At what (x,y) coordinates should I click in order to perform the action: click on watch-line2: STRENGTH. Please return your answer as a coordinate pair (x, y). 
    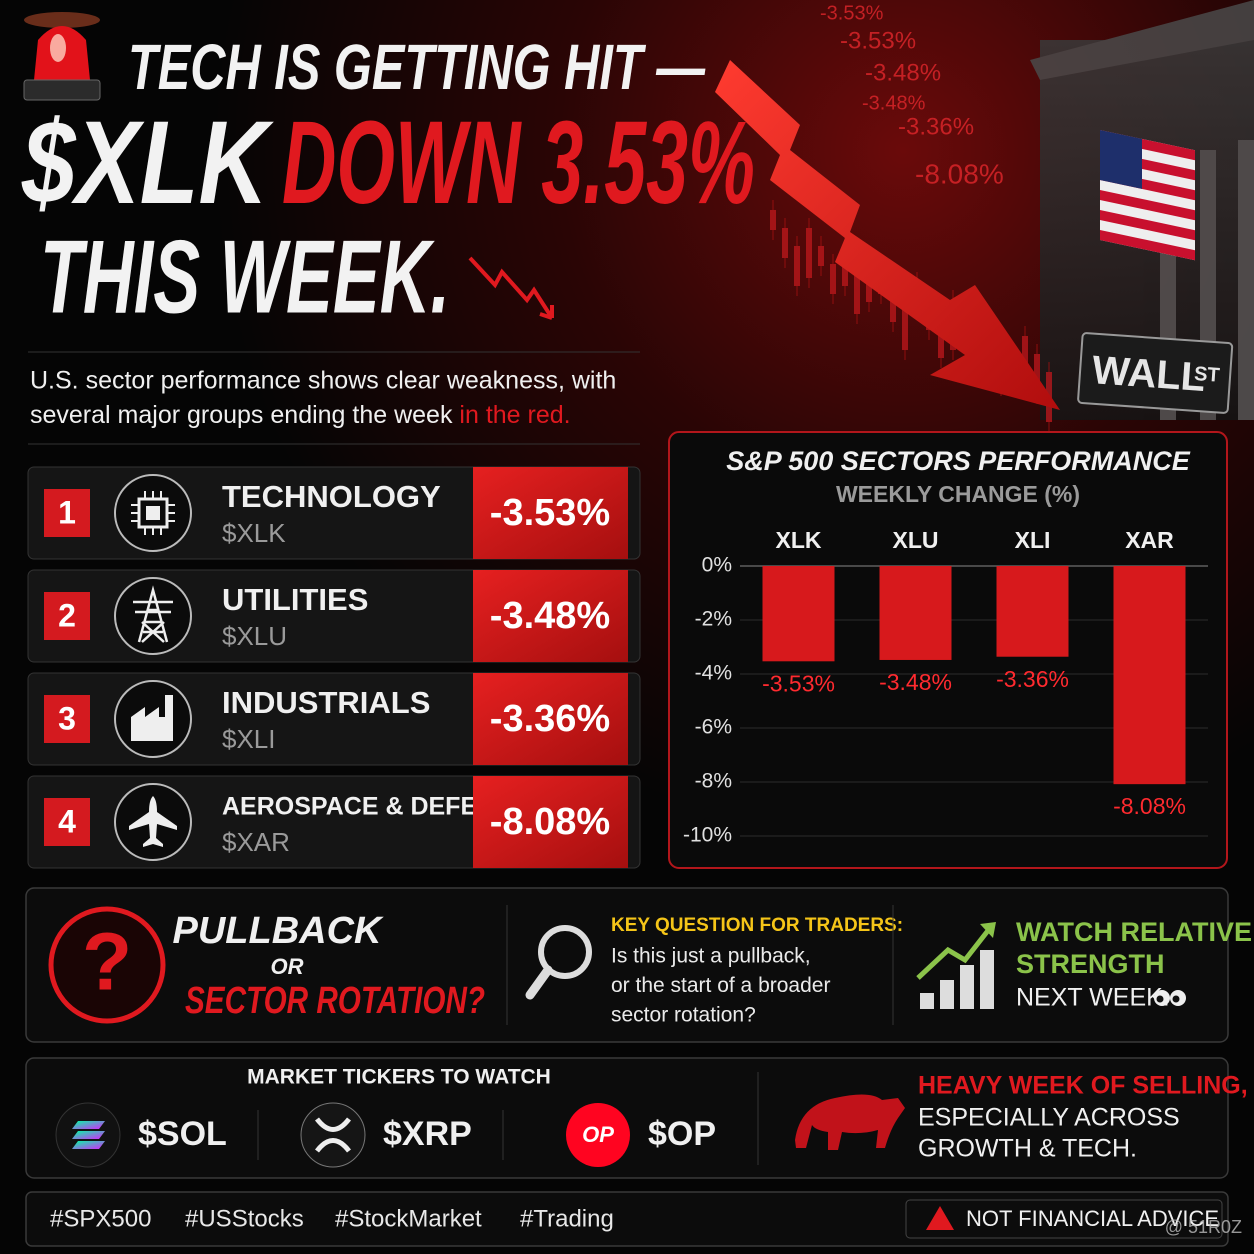
    Looking at the image, I should click on (1090, 964).